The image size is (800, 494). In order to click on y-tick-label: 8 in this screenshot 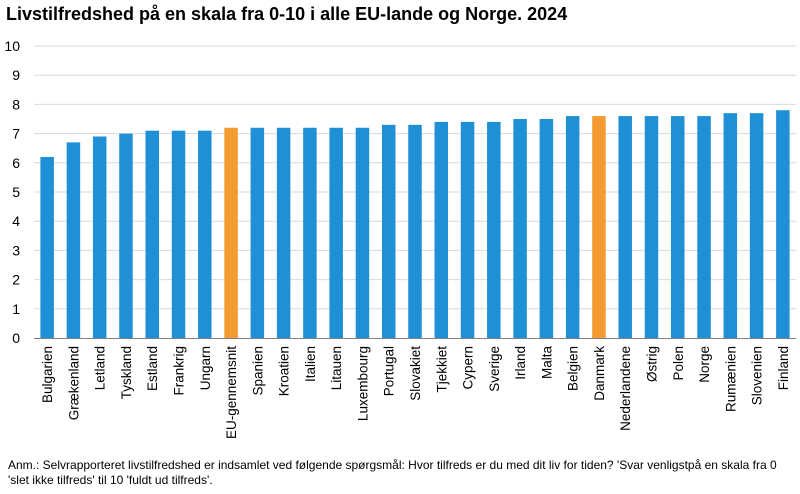, I will do `click(16, 104)`.